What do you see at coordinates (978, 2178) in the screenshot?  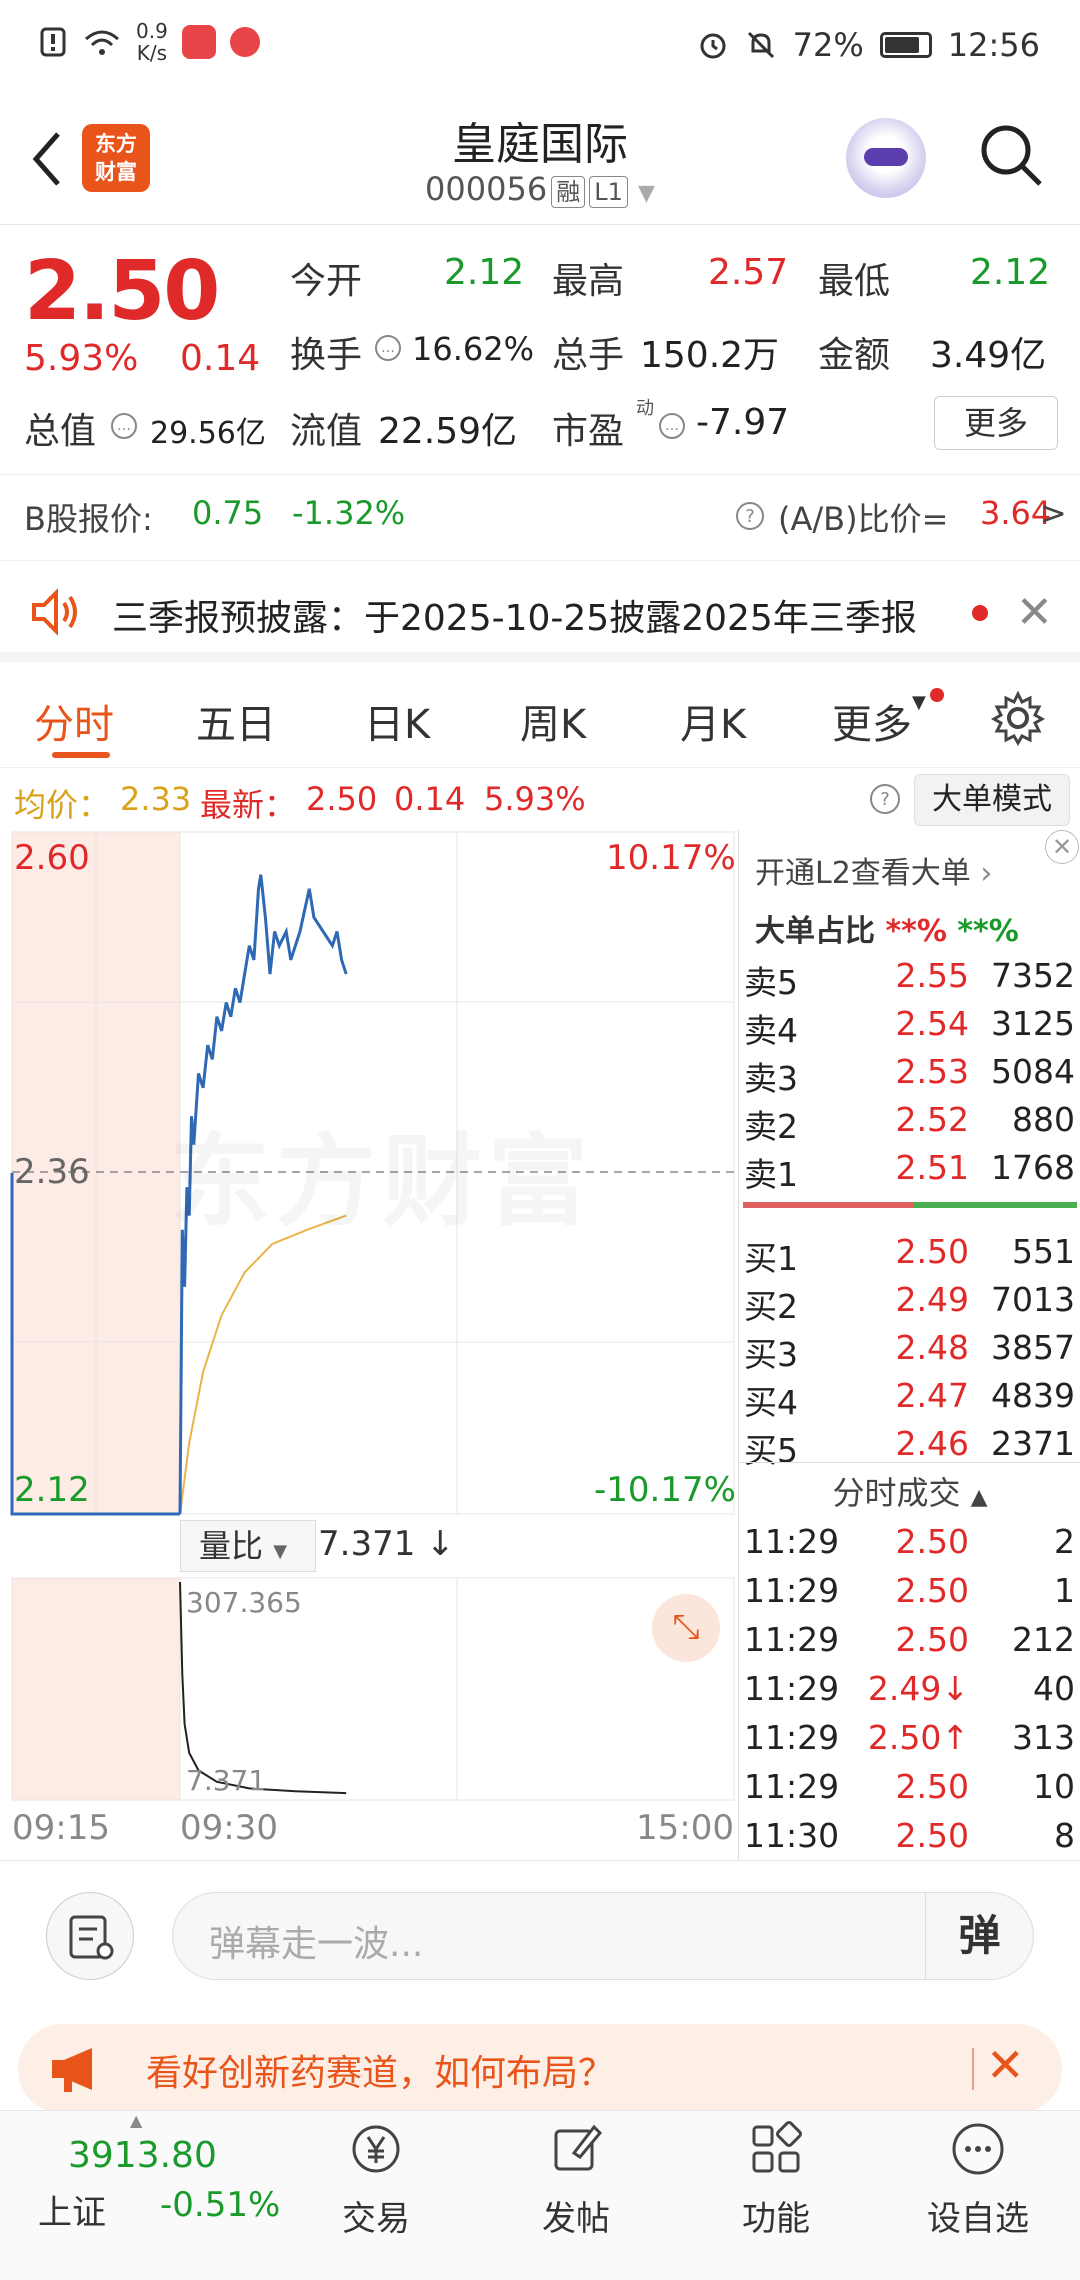 I see `nav-add-watchlist: 设自选` at bounding box center [978, 2178].